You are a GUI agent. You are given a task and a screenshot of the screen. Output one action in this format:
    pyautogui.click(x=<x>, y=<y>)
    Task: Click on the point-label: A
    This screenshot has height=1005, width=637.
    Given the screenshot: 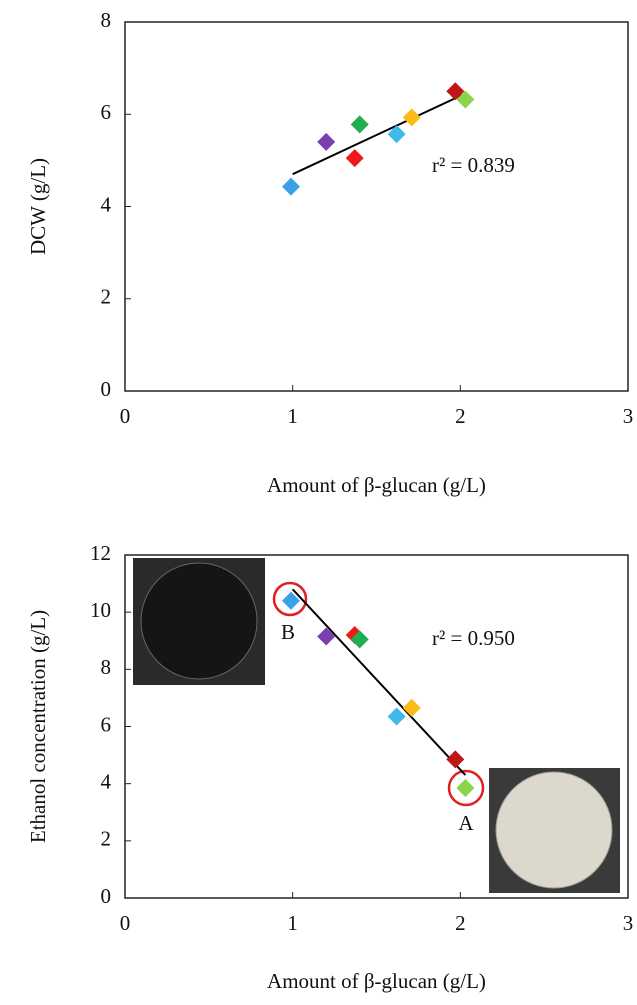 What is the action you would take?
    pyautogui.click(x=466, y=823)
    